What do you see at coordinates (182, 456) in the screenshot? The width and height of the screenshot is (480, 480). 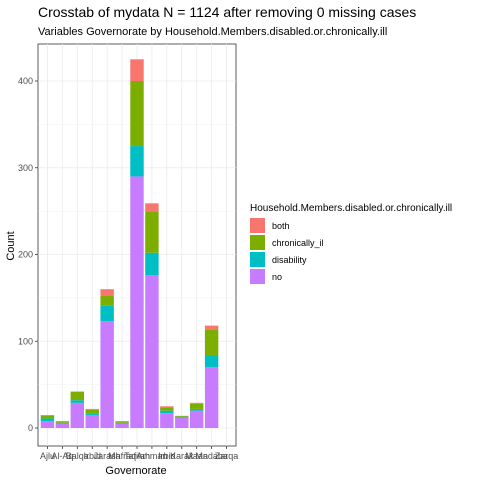 I see `x-tick-label: Karak` at bounding box center [182, 456].